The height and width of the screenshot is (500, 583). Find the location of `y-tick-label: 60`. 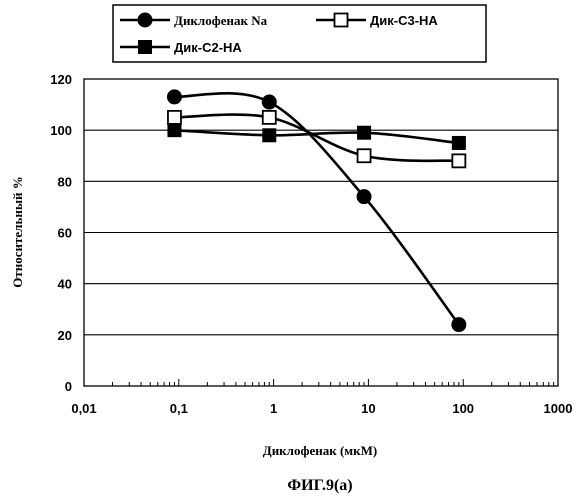

y-tick-label: 60 is located at coordinates (65, 233).